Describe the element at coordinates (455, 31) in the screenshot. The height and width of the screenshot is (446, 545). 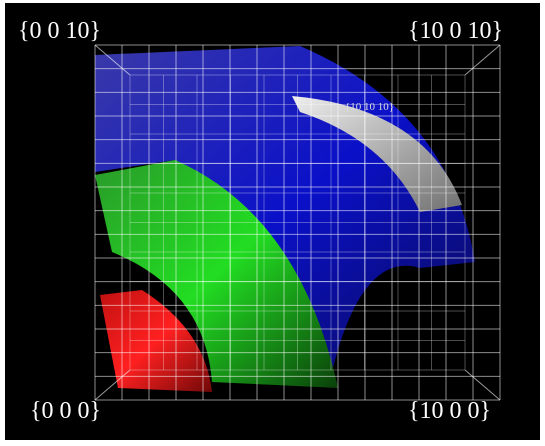
I see `corner-label: {10 0 10}` at that location.